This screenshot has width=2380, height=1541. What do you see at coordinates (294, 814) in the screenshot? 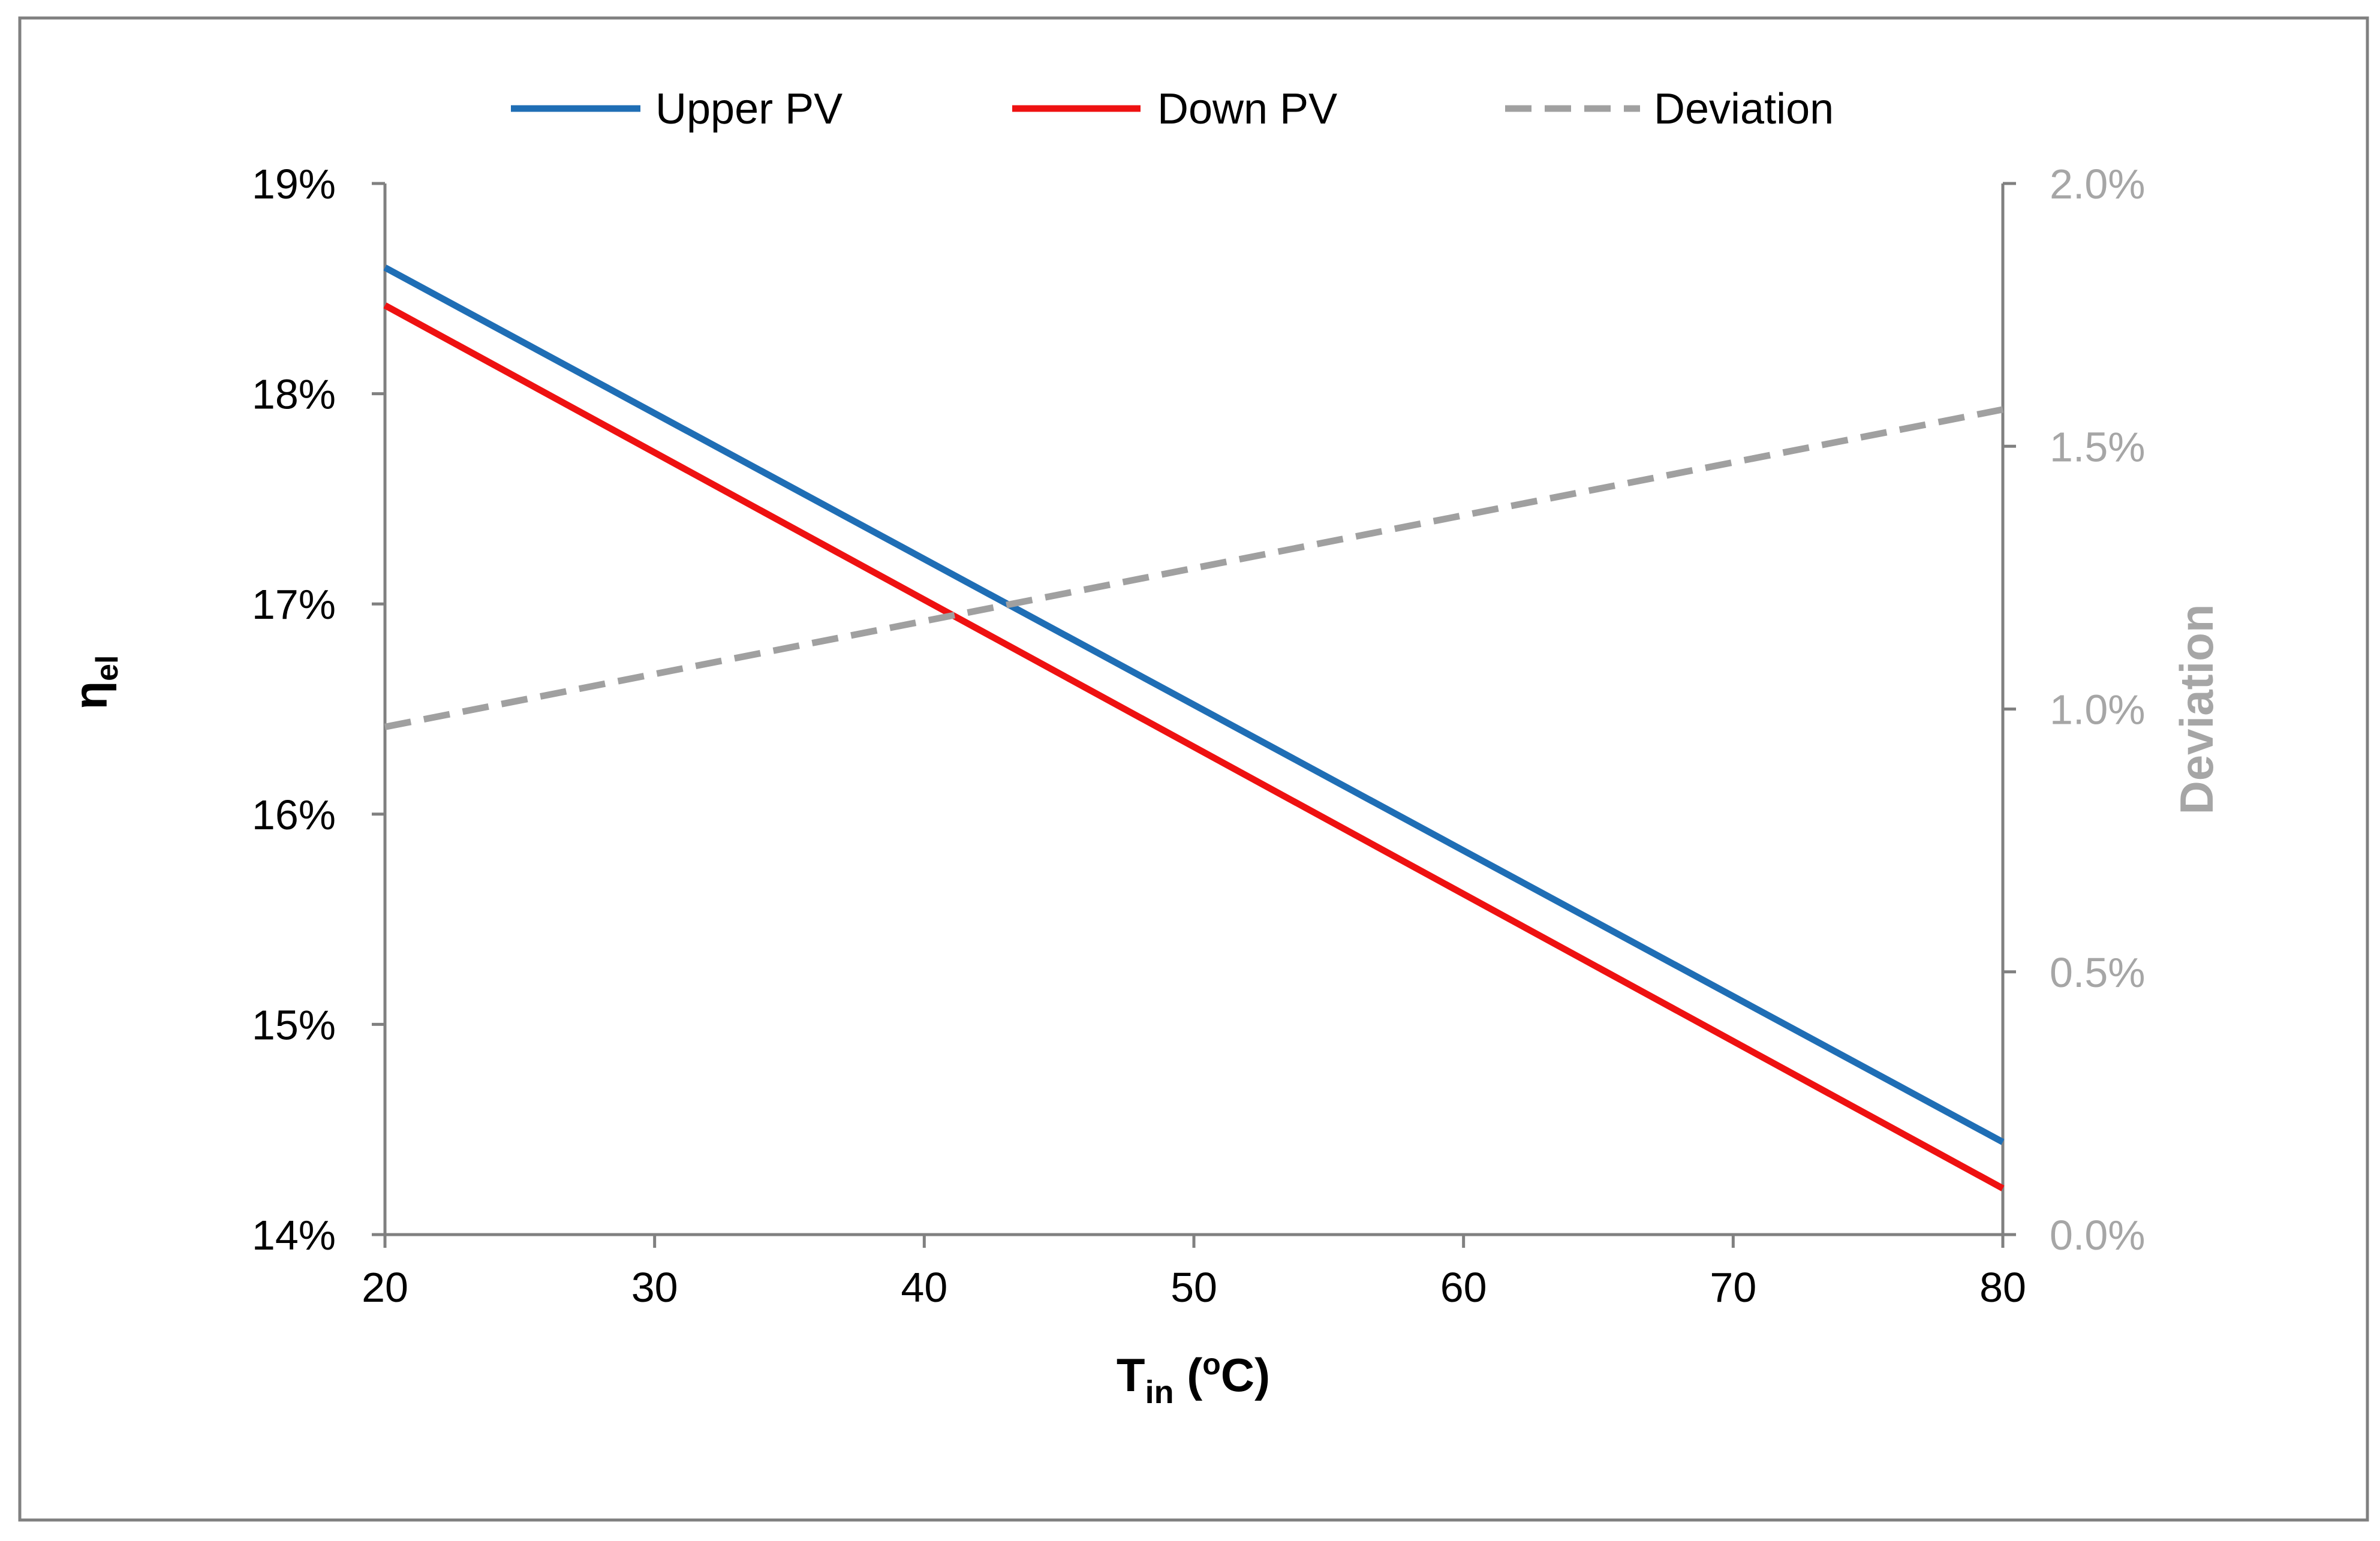
I see `y-tick-label-left: 16%` at bounding box center [294, 814].